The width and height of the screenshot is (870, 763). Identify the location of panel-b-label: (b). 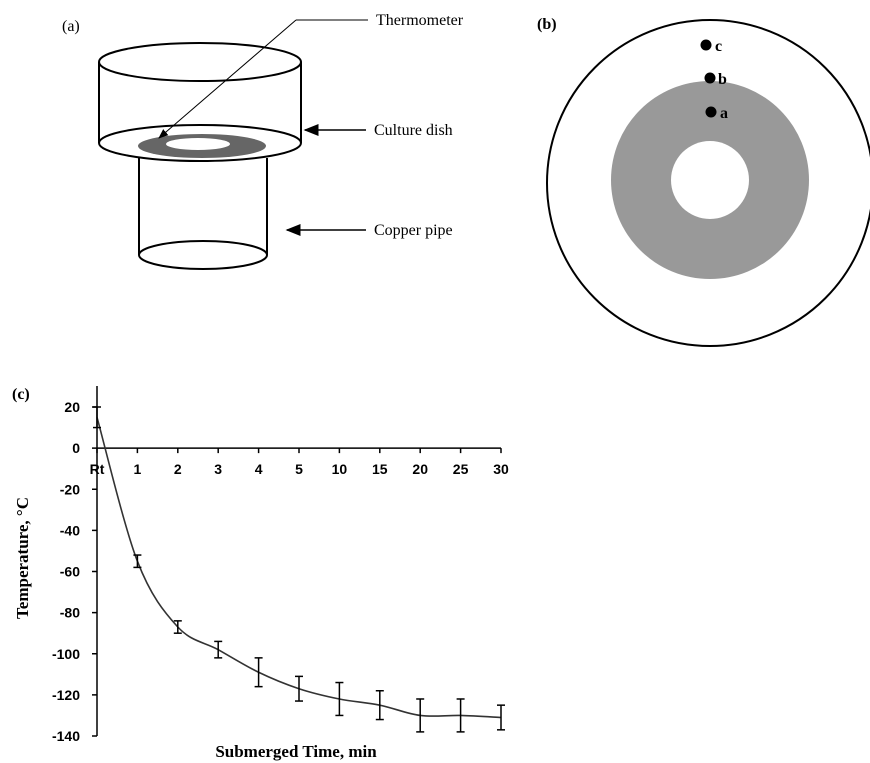
(547, 24).